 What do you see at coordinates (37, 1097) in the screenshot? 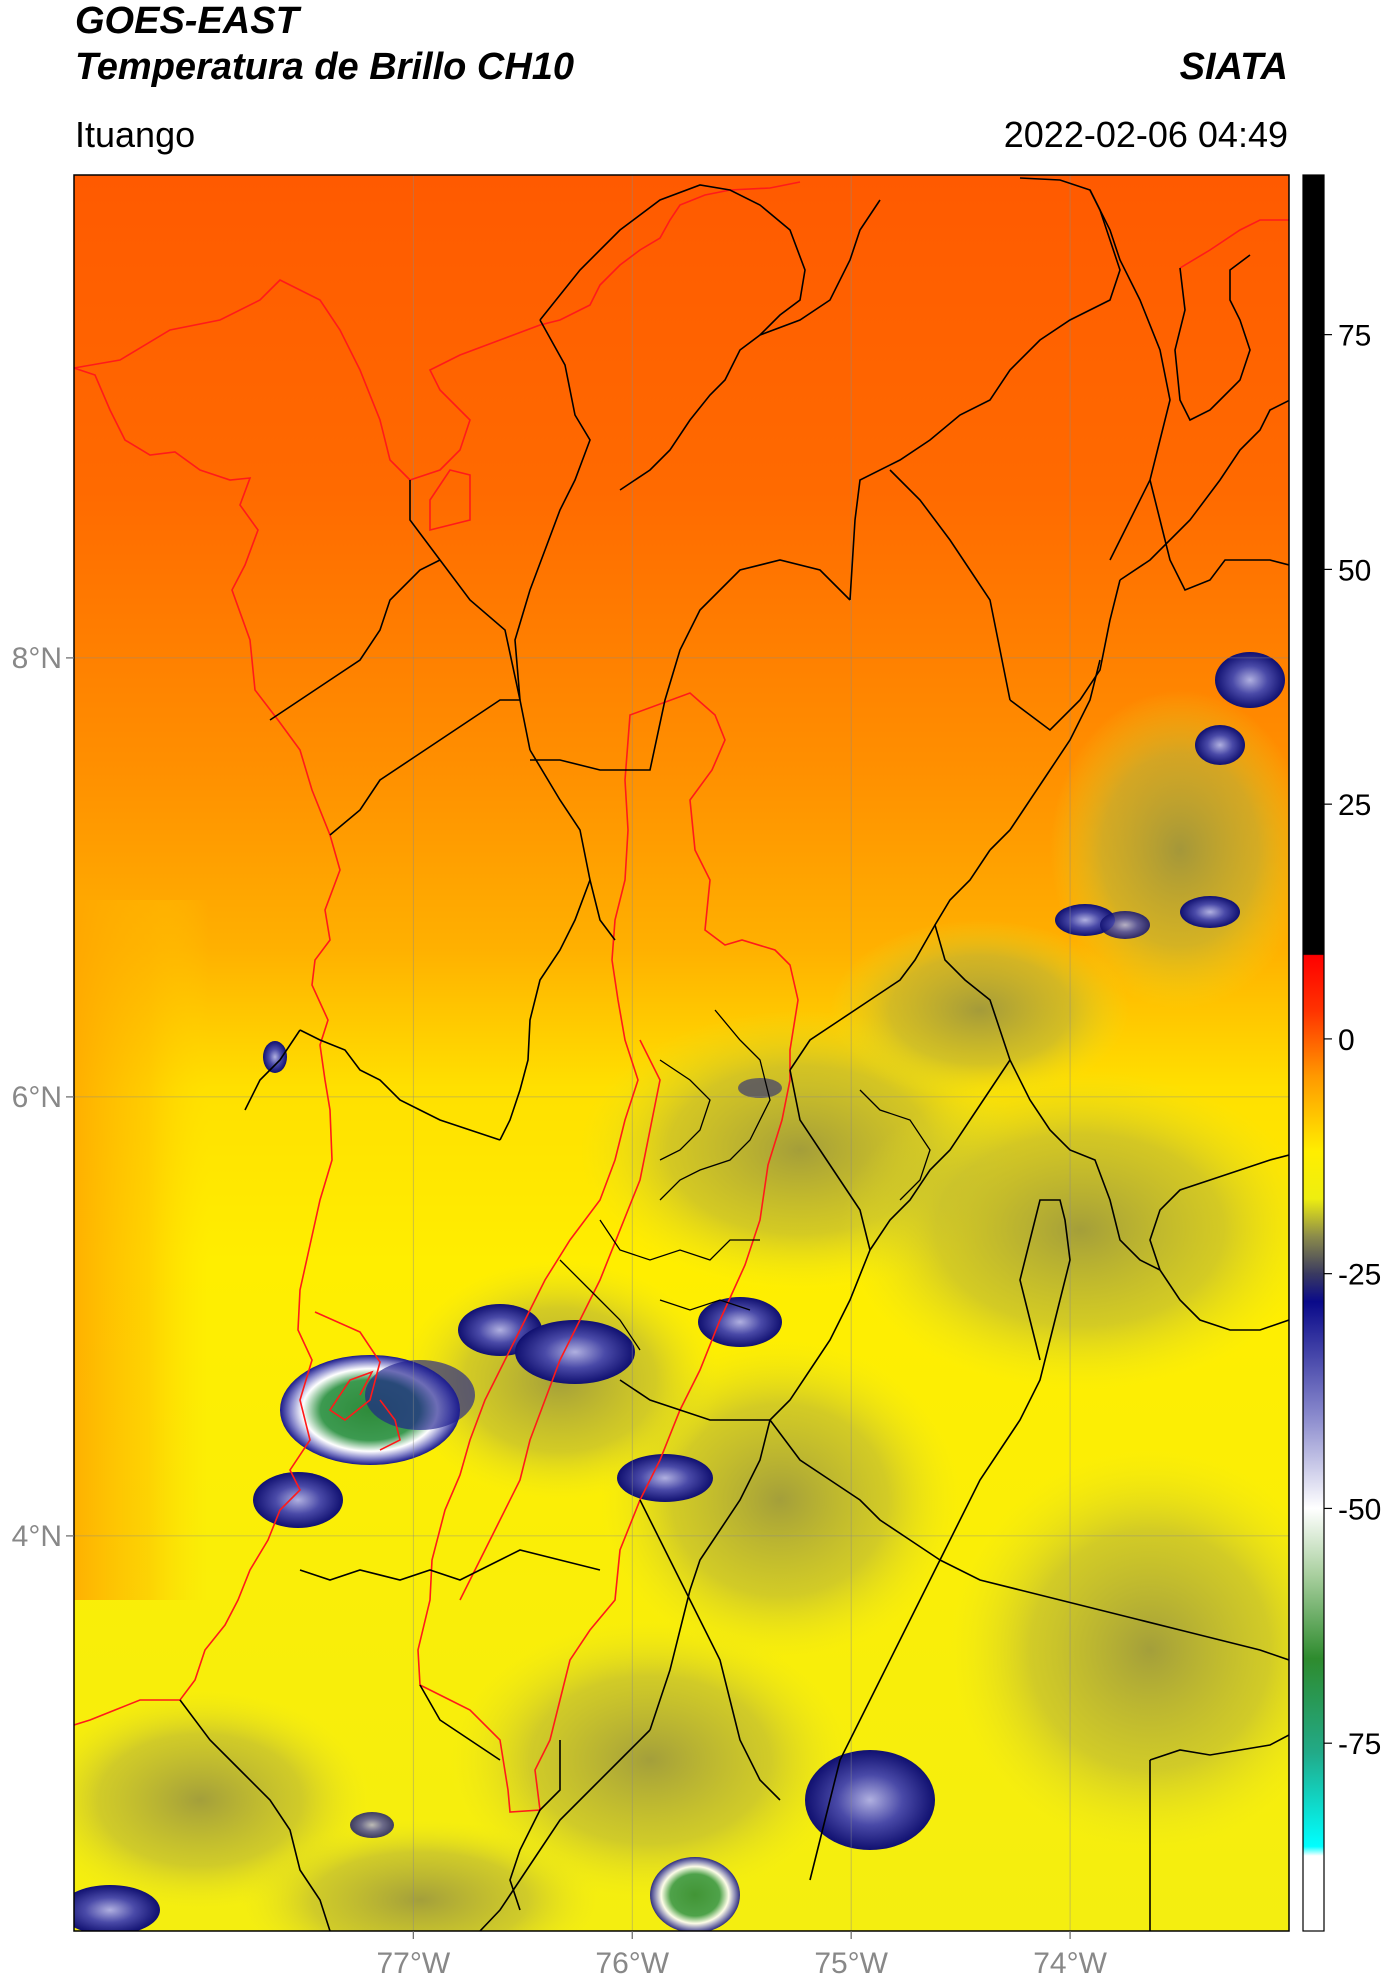
I see `lat-tick-label: 6°N` at bounding box center [37, 1097].